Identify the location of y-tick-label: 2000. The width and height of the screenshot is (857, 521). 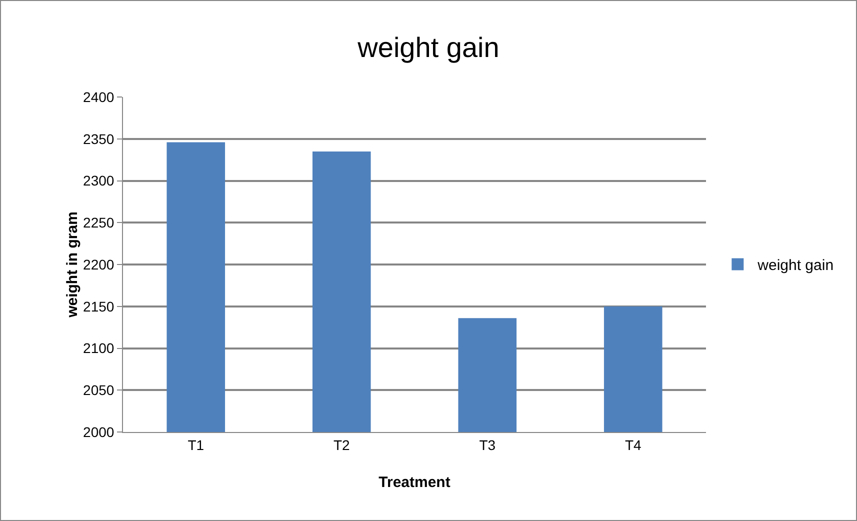
(98, 432).